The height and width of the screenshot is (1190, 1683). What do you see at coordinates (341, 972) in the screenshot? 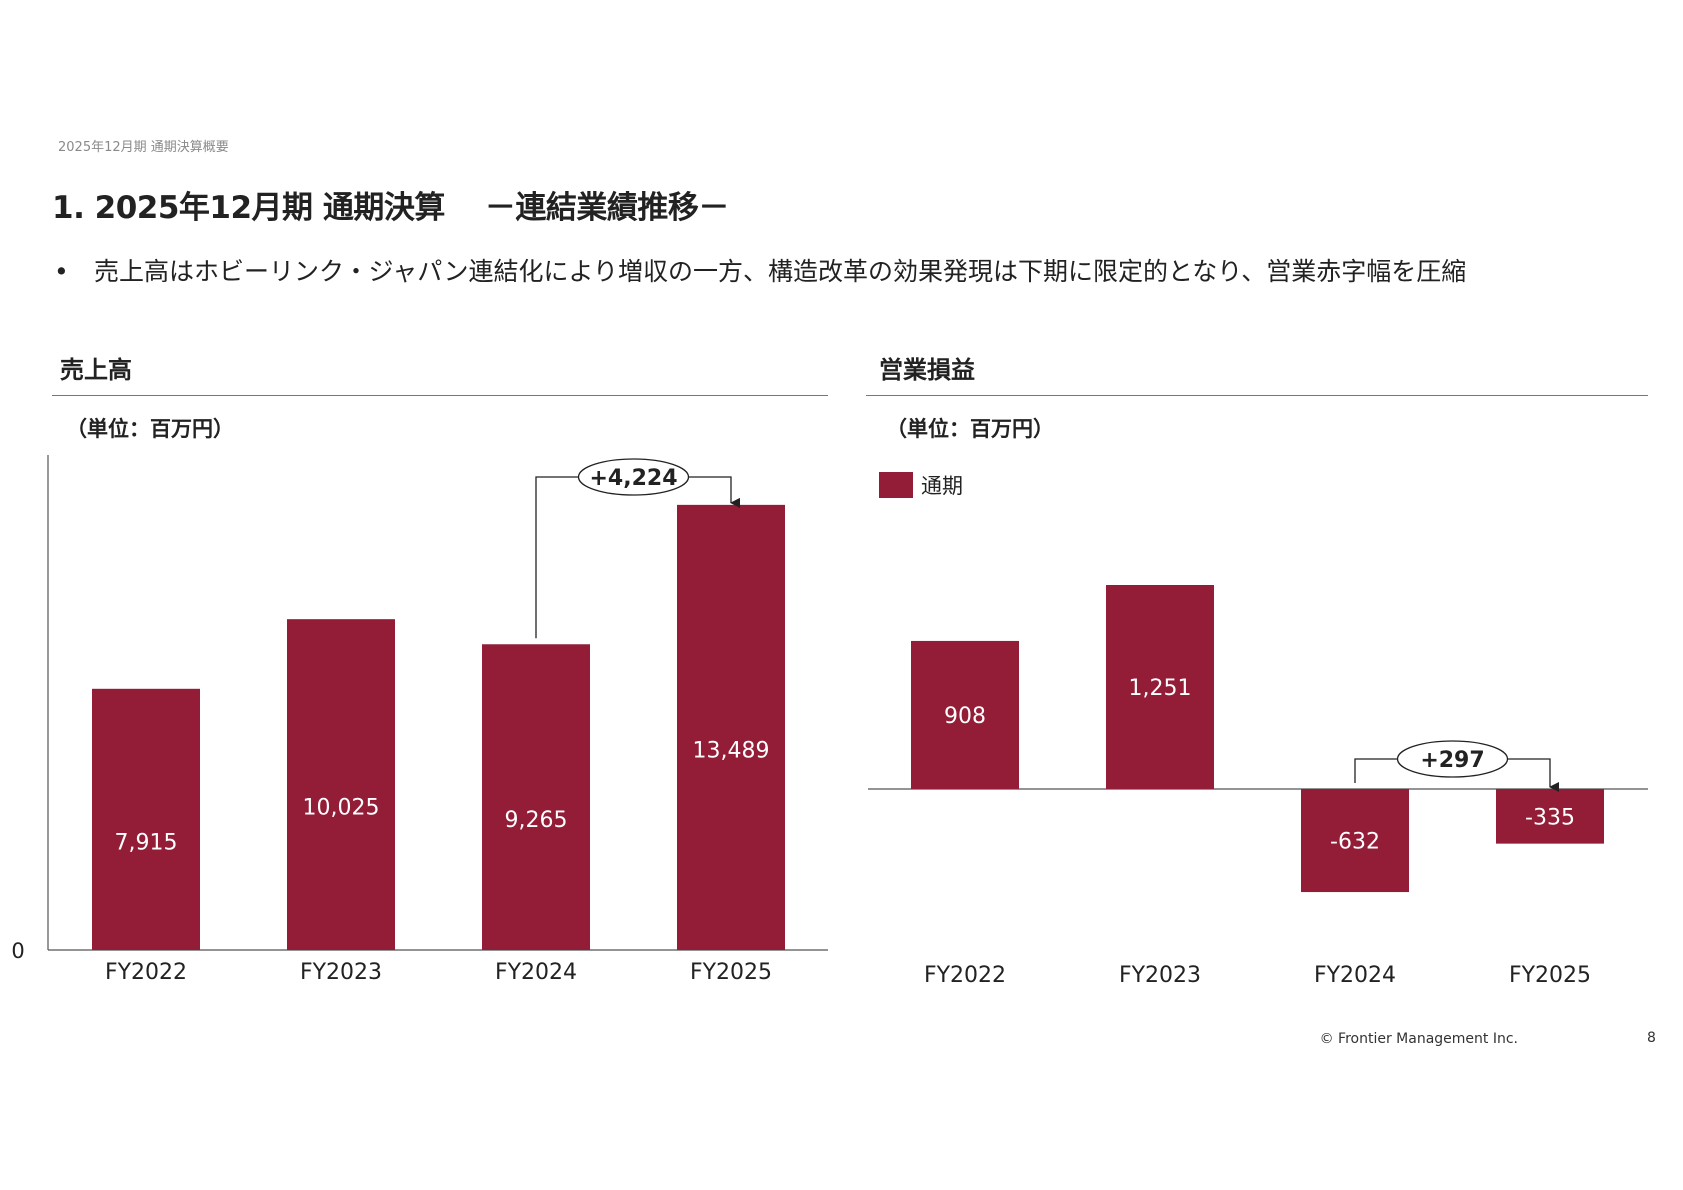
I see `revenue-x-tick-label: FY2023` at bounding box center [341, 972].